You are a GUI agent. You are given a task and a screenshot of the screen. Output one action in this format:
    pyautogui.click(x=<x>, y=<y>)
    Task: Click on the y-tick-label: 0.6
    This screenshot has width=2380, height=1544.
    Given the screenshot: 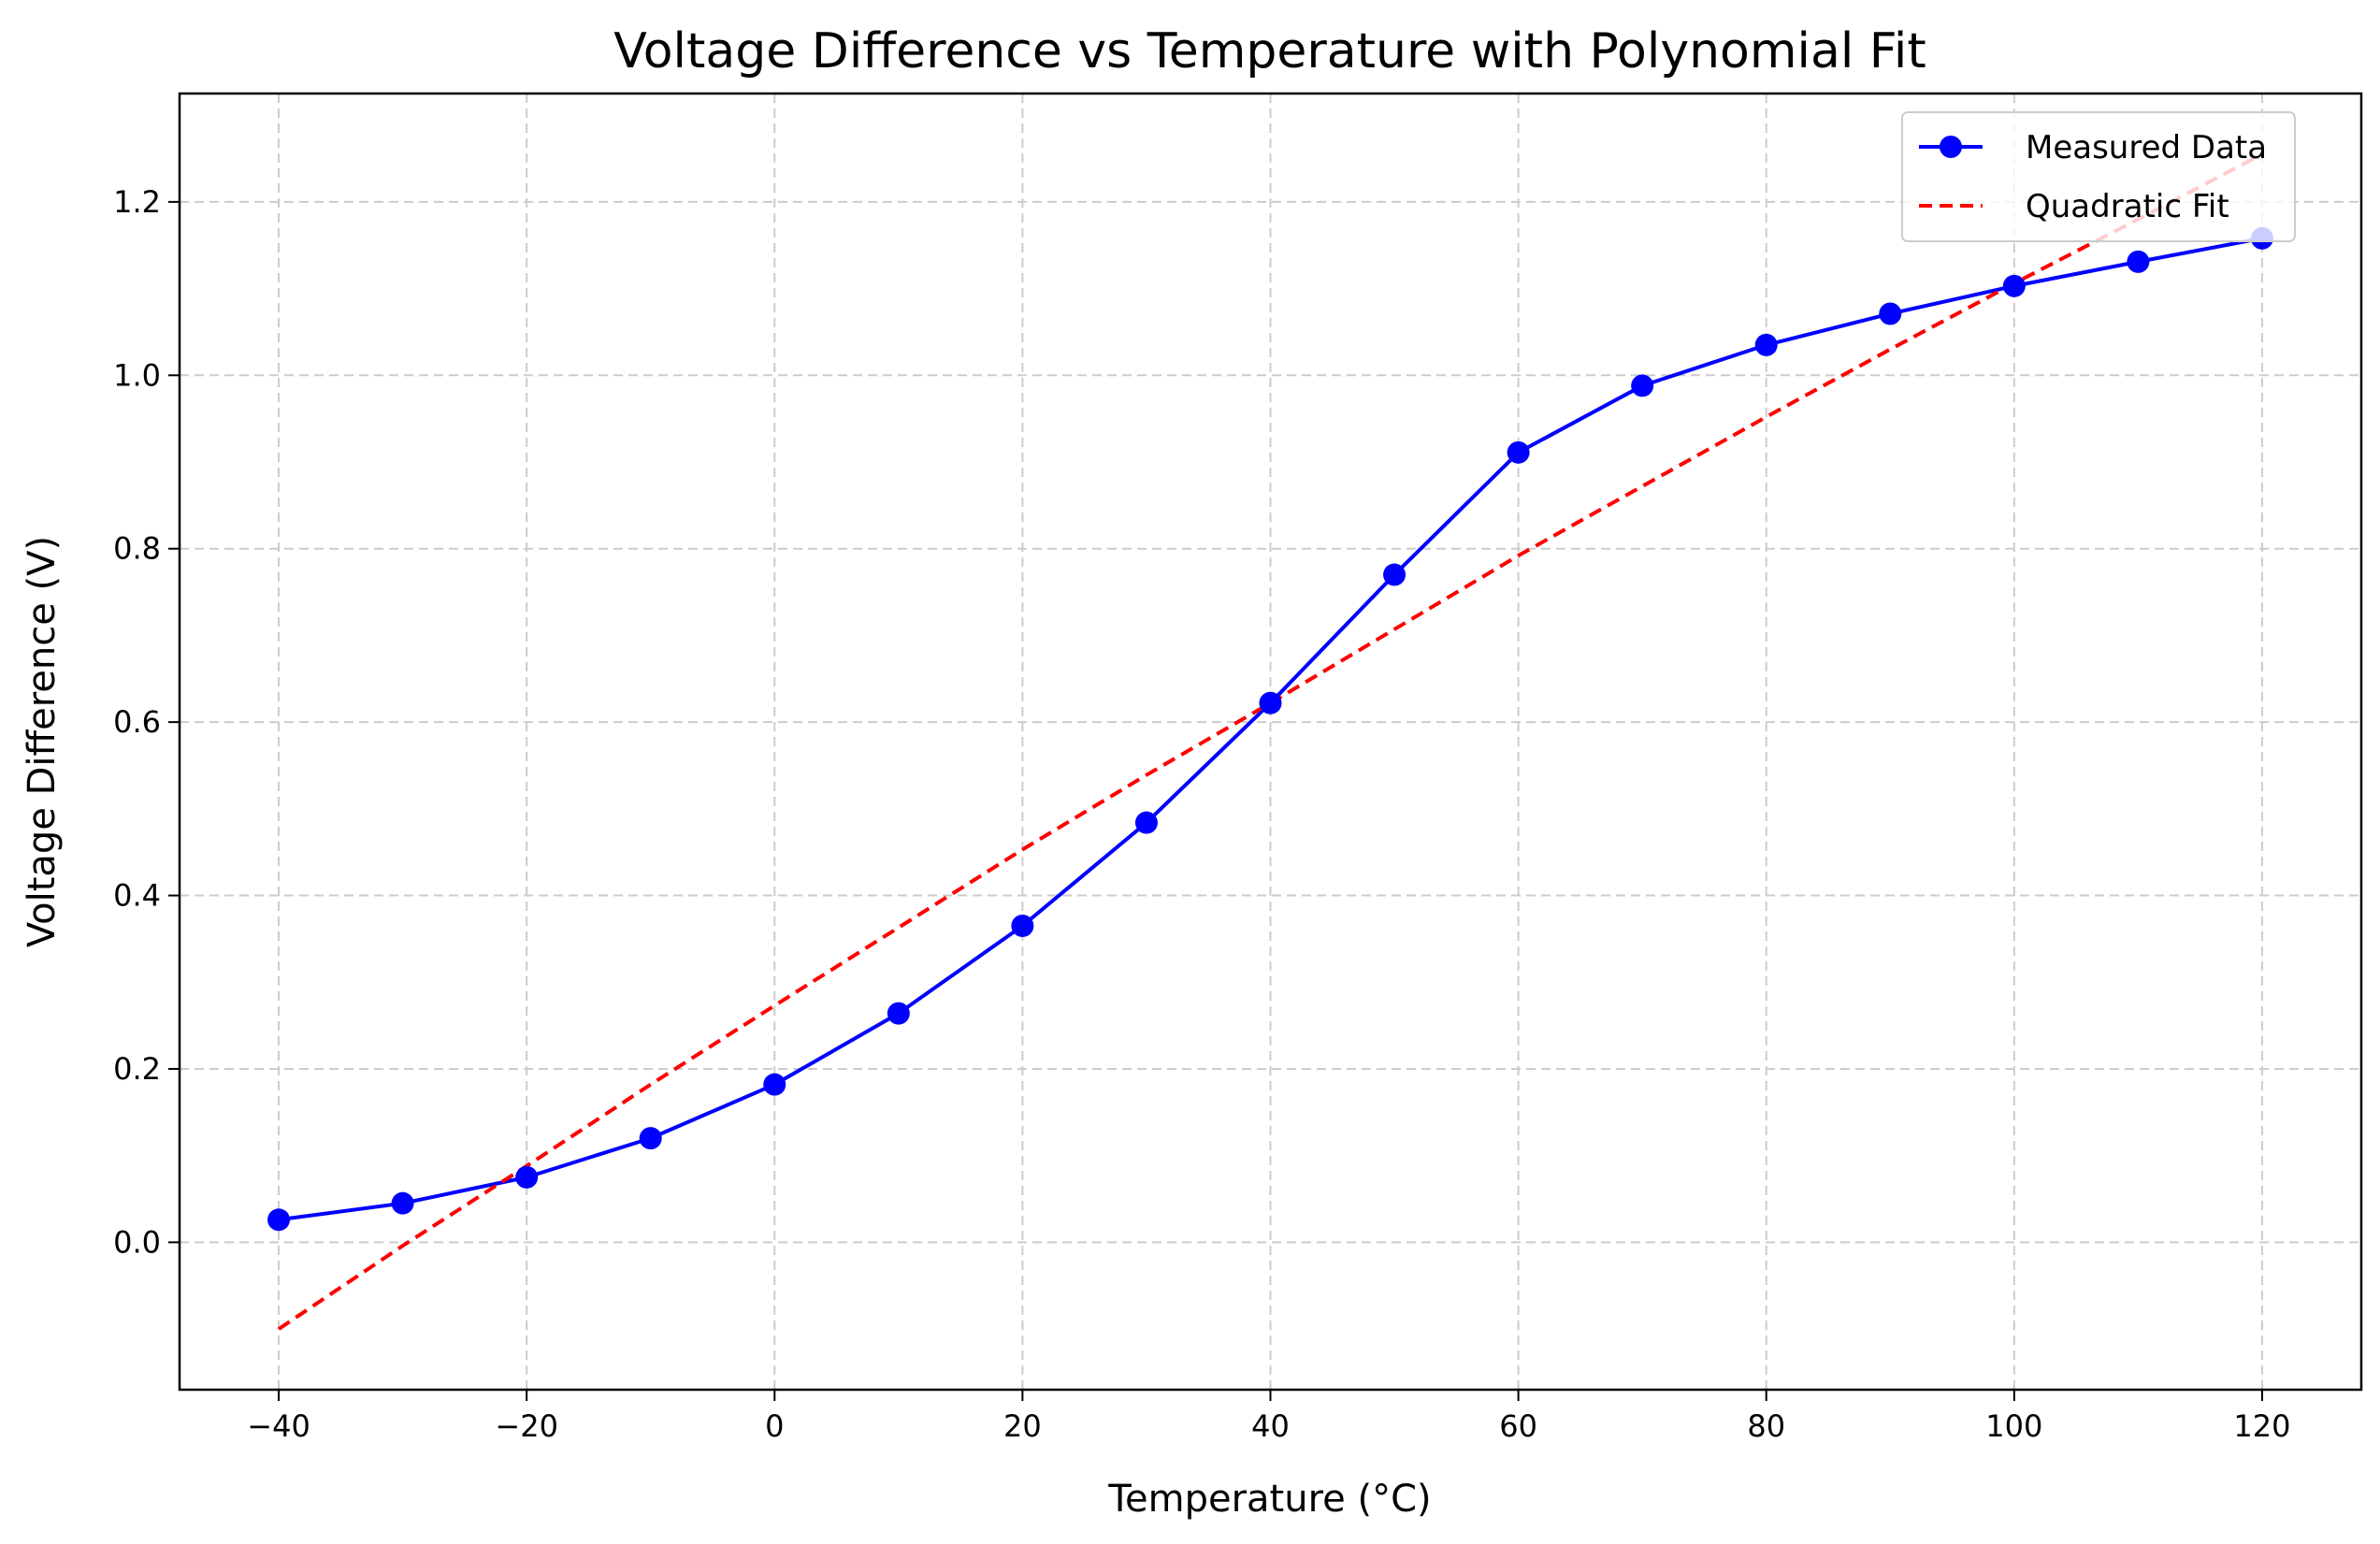 What is the action you would take?
    pyautogui.click(x=137, y=722)
    